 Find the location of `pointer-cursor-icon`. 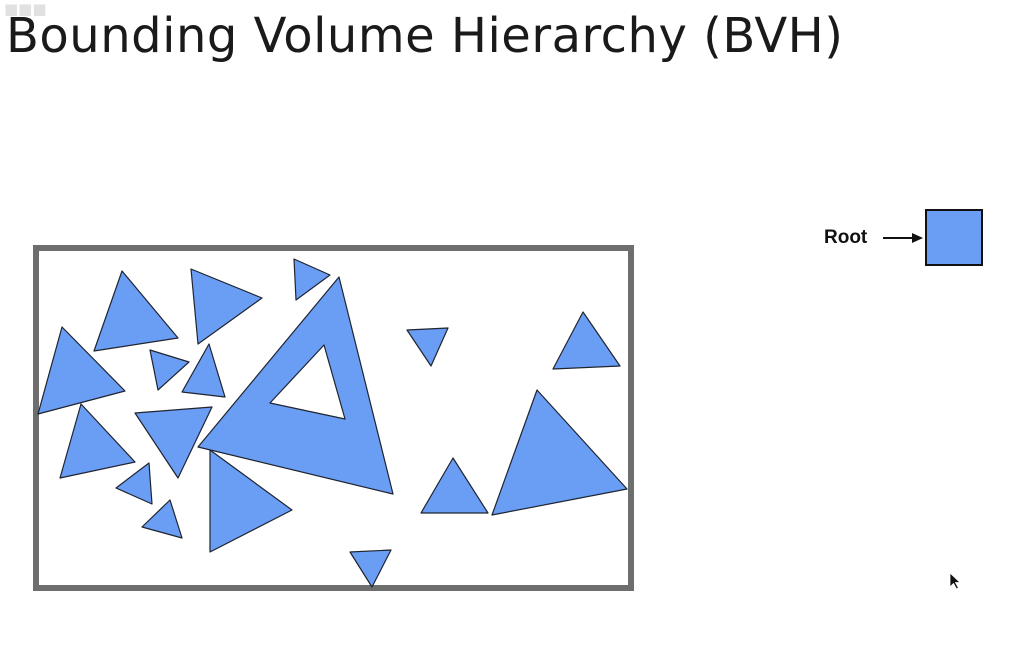

pointer-cursor-icon is located at coordinates (955, 581).